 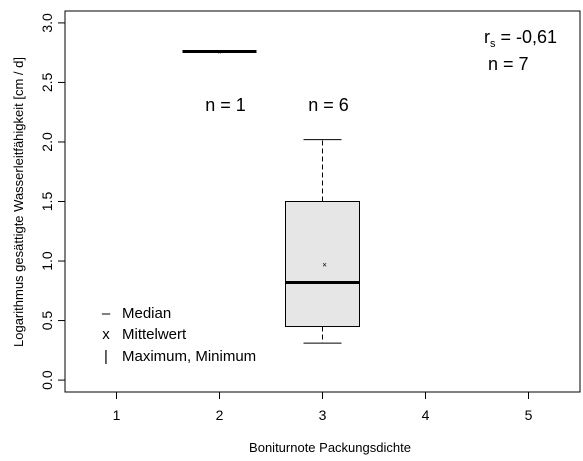 What do you see at coordinates (219, 82) in the screenshot?
I see `box-group-2: × n = 1` at bounding box center [219, 82].